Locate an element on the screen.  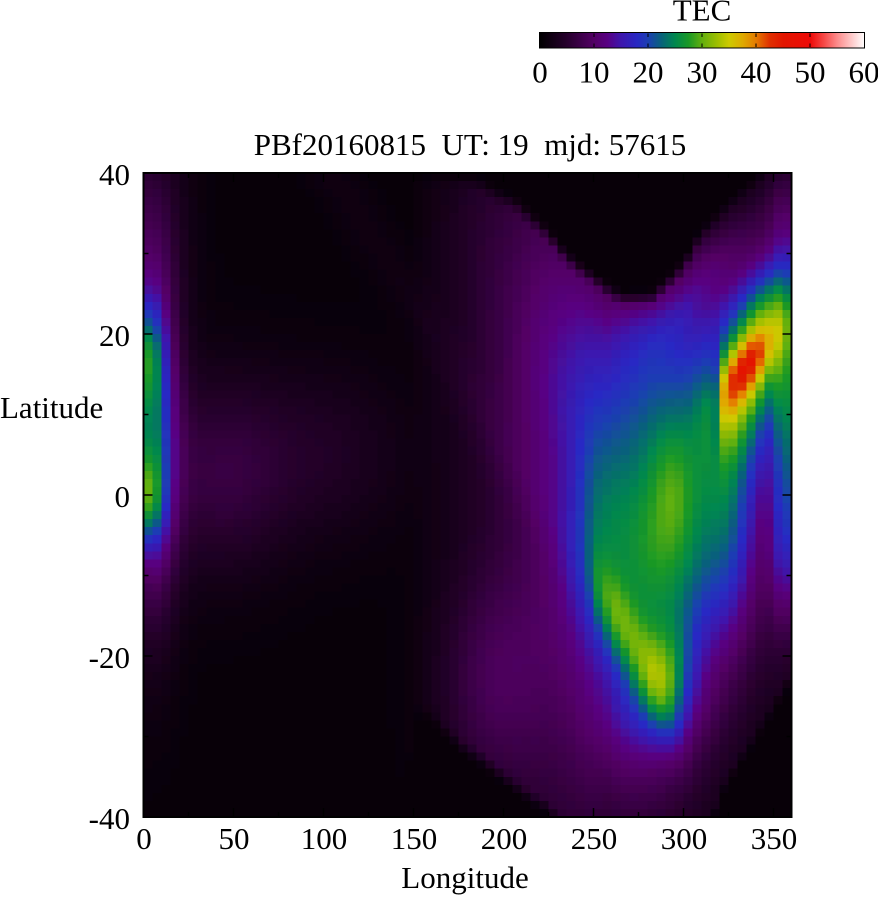
svg-text: 30 is located at coordinates (702, 72).